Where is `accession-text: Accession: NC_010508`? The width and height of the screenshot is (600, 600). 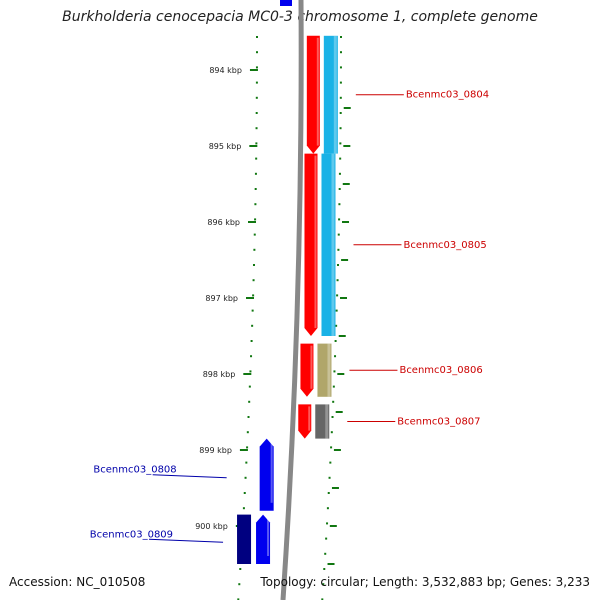
accession-text: Accession: NC_010508 is located at coordinates (77, 582).